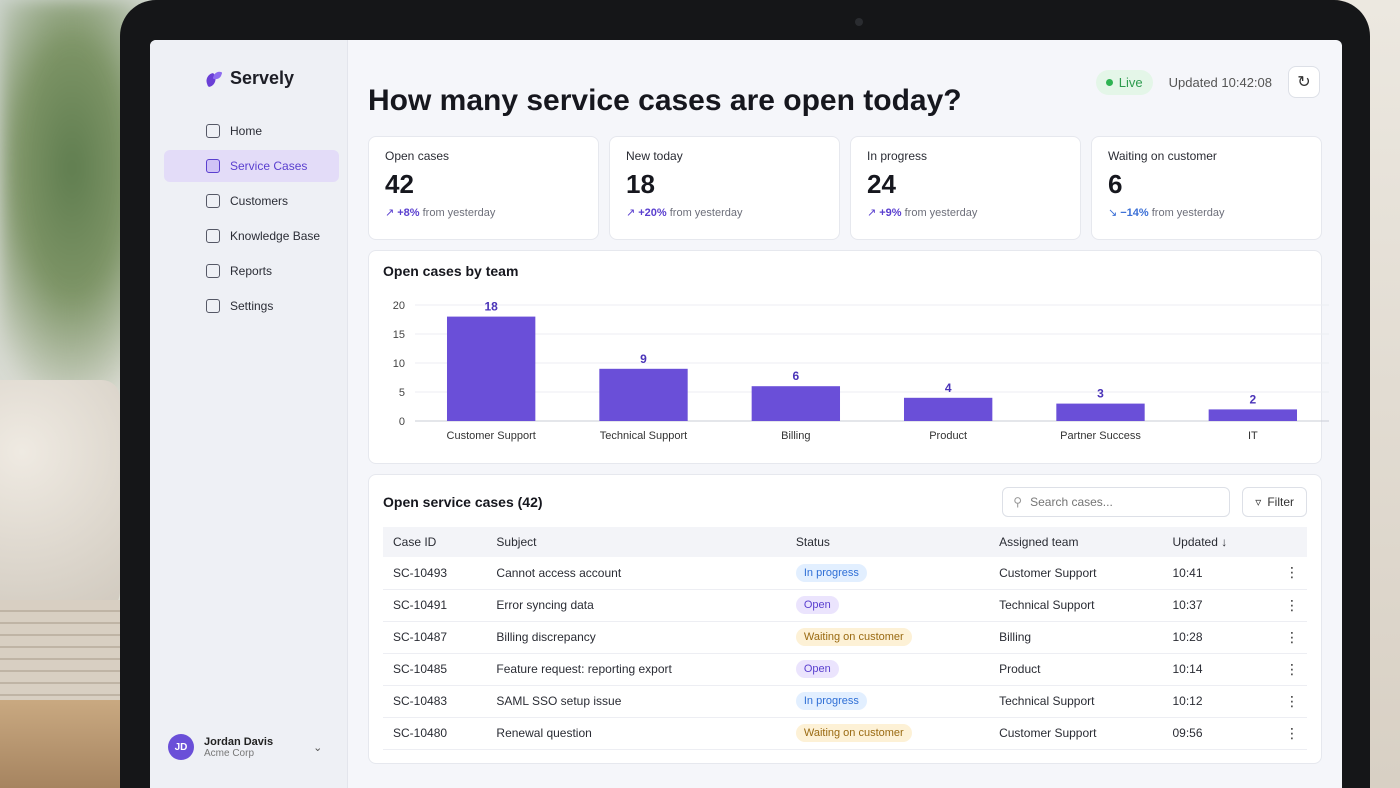 The width and height of the screenshot is (1400, 788). What do you see at coordinates (1109, 82) in the screenshot?
I see `live-dot-icon` at bounding box center [1109, 82].